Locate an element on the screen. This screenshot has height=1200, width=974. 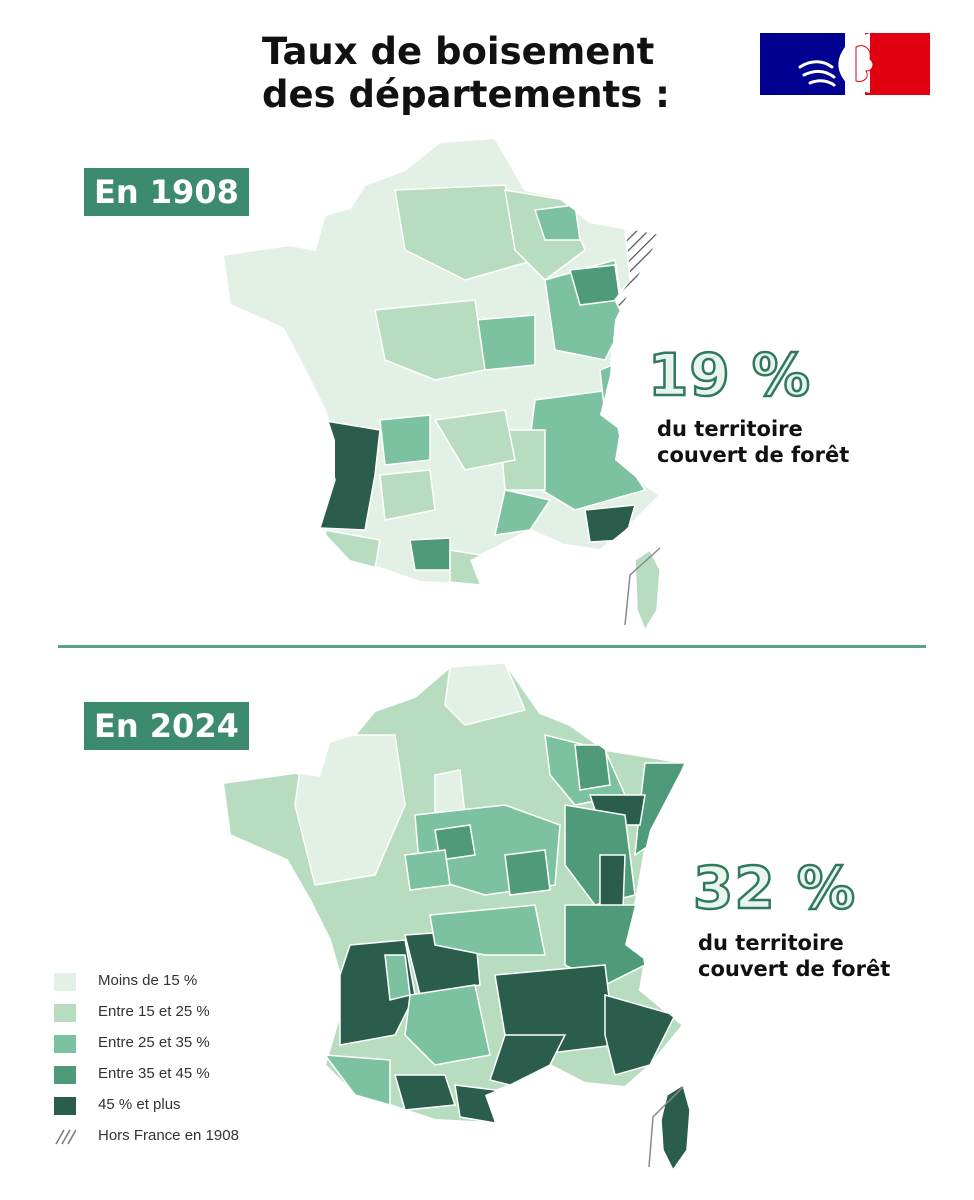
marianne-logo-icon is located at coordinates (845, 64).